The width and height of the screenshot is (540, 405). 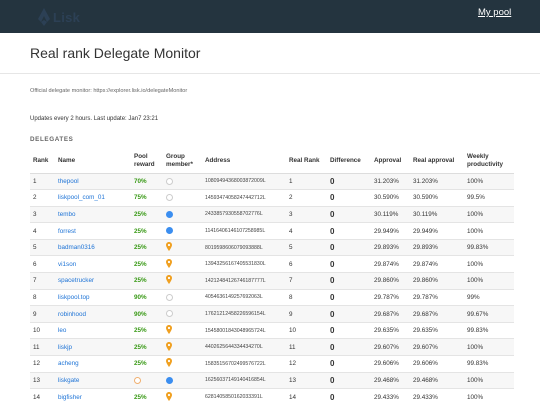 What do you see at coordinates (42, 161) in the screenshot?
I see `col-header-rank: Rank` at bounding box center [42, 161].